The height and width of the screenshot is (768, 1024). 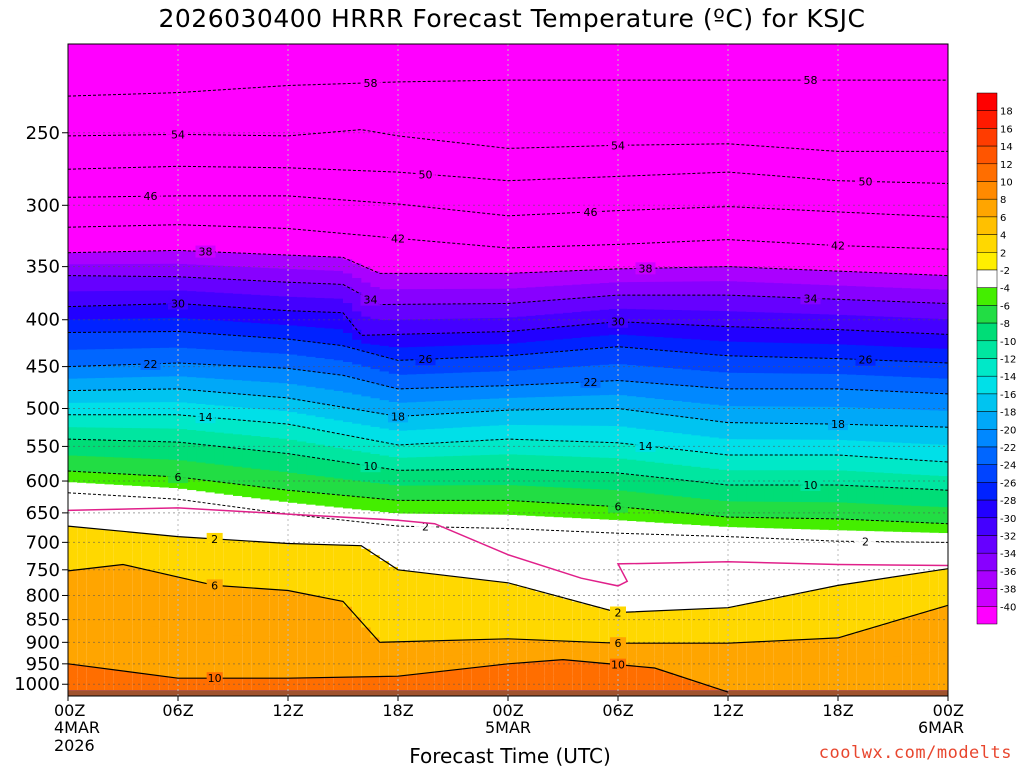 What do you see at coordinates (1006, 147) in the screenshot?
I see `colorbar-label: 14` at bounding box center [1006, 147].